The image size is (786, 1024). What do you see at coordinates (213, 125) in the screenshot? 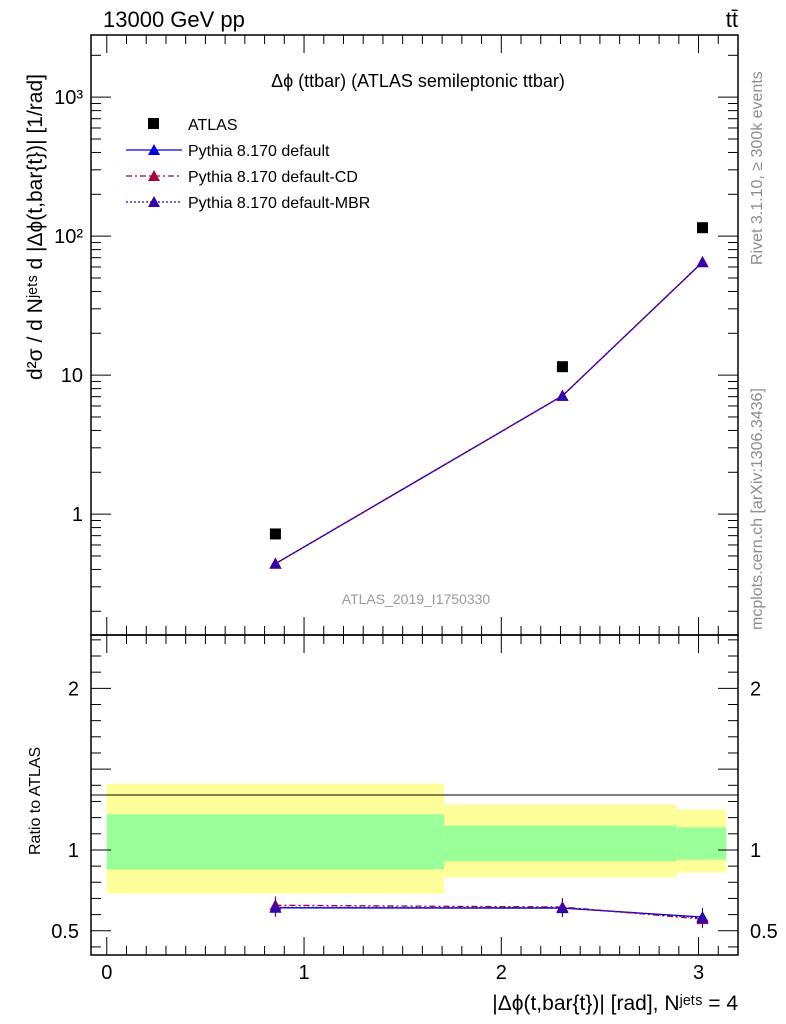
I see `legend-label: ATLAS` at bounding box center [213, 125].